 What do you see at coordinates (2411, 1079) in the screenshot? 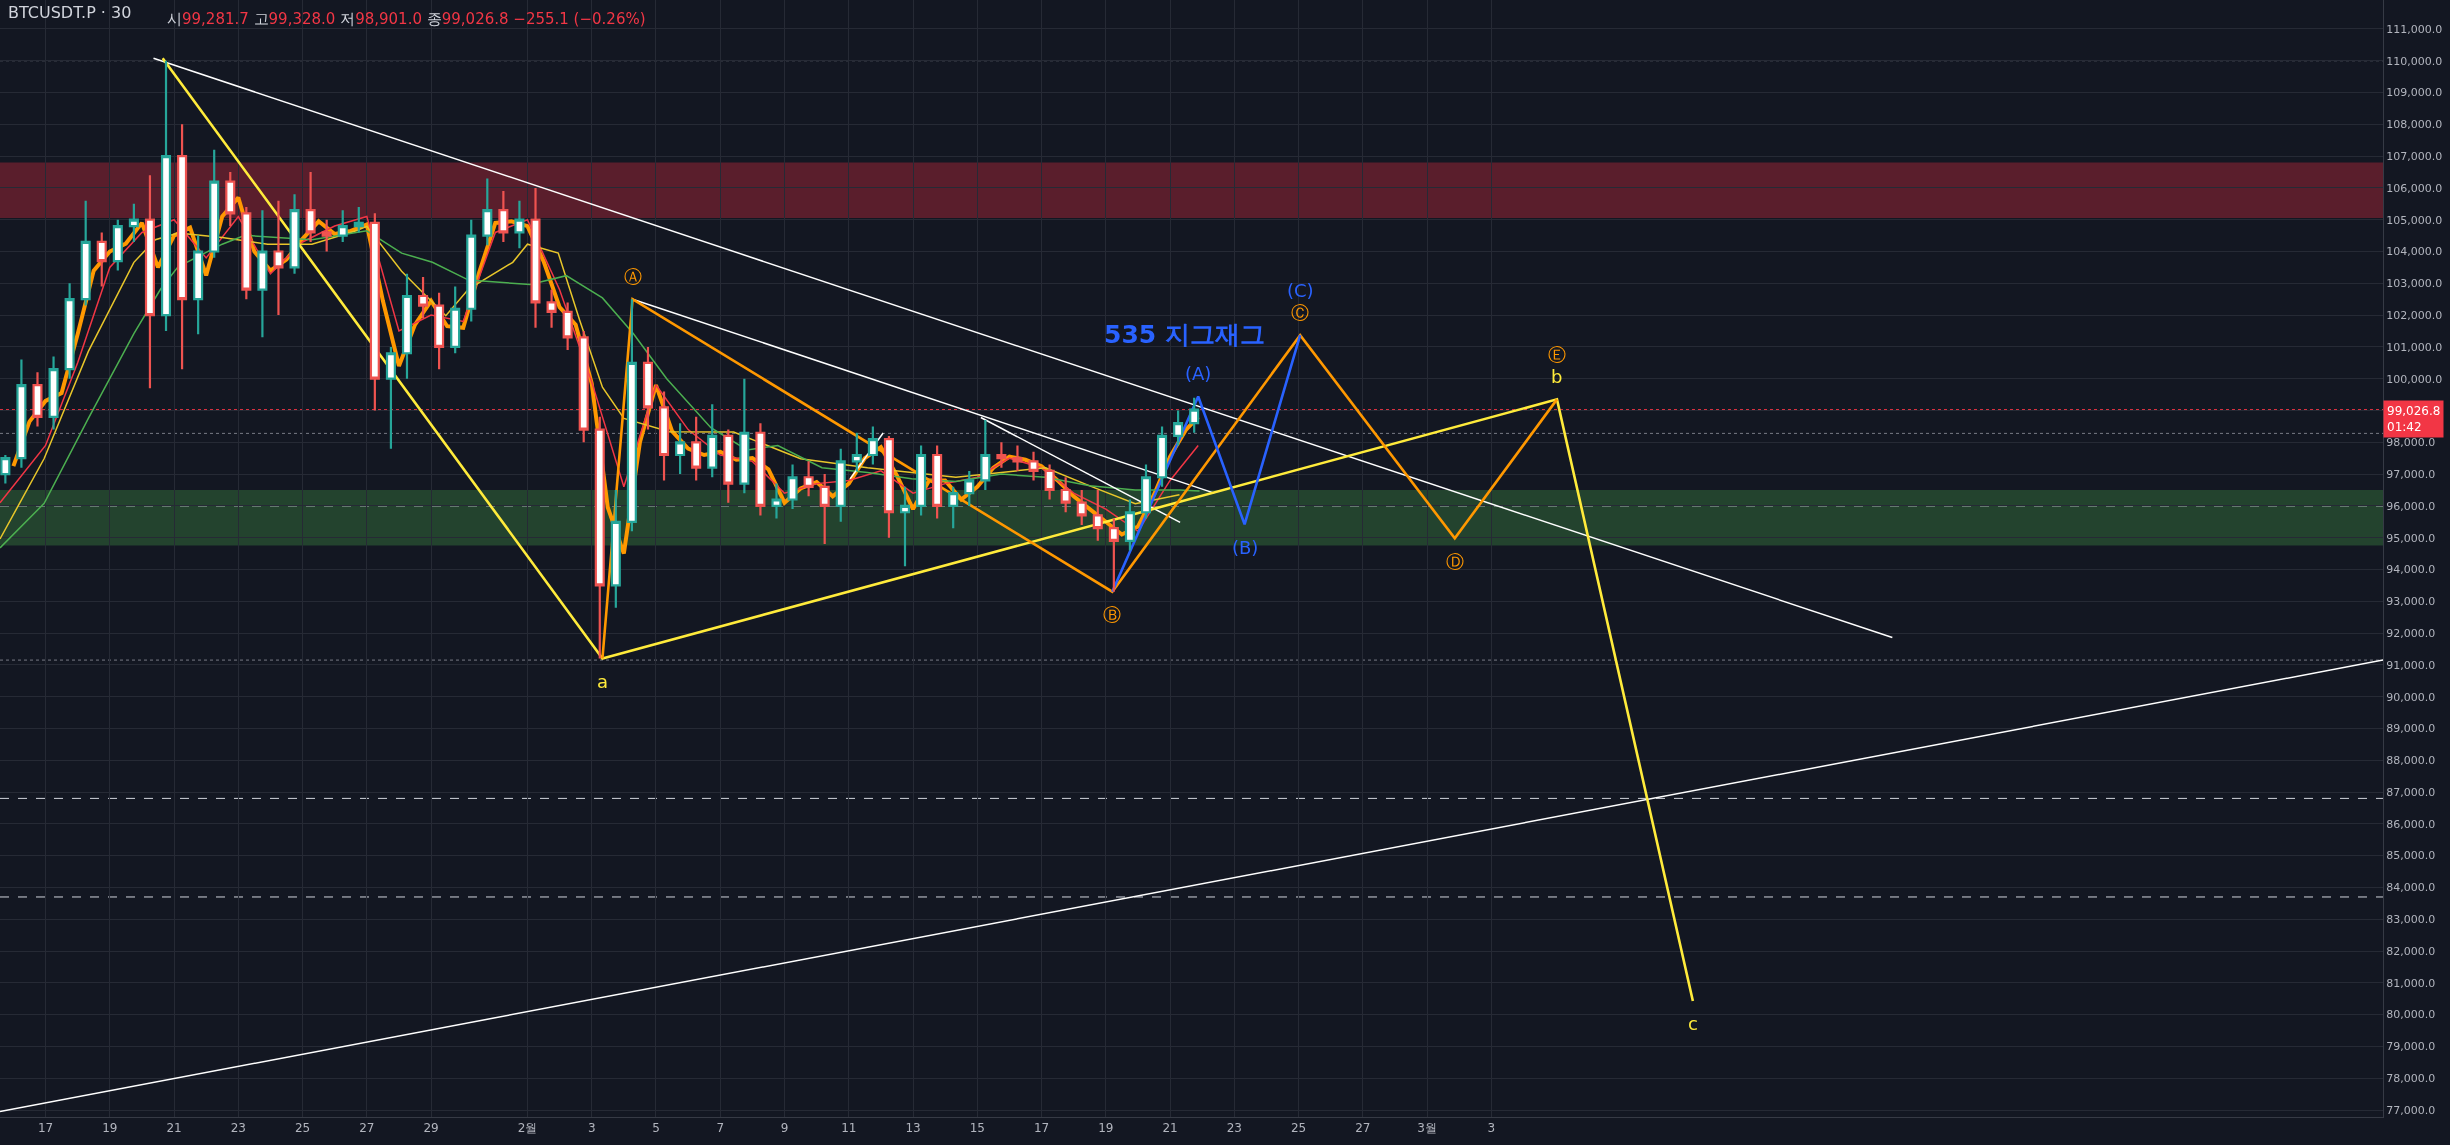
I see `y-tick-label: 78,000.0` at bounding box center [2411, 1079].